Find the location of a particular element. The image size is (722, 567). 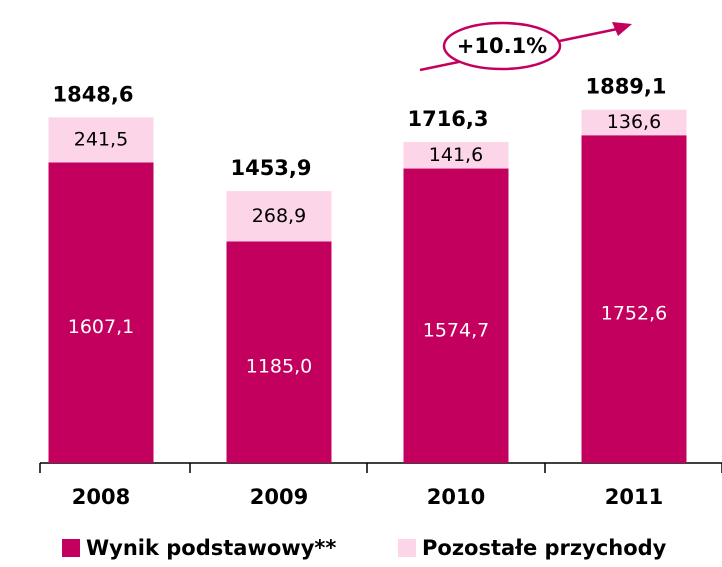

arrow-head is located at coordinates (622, 29).